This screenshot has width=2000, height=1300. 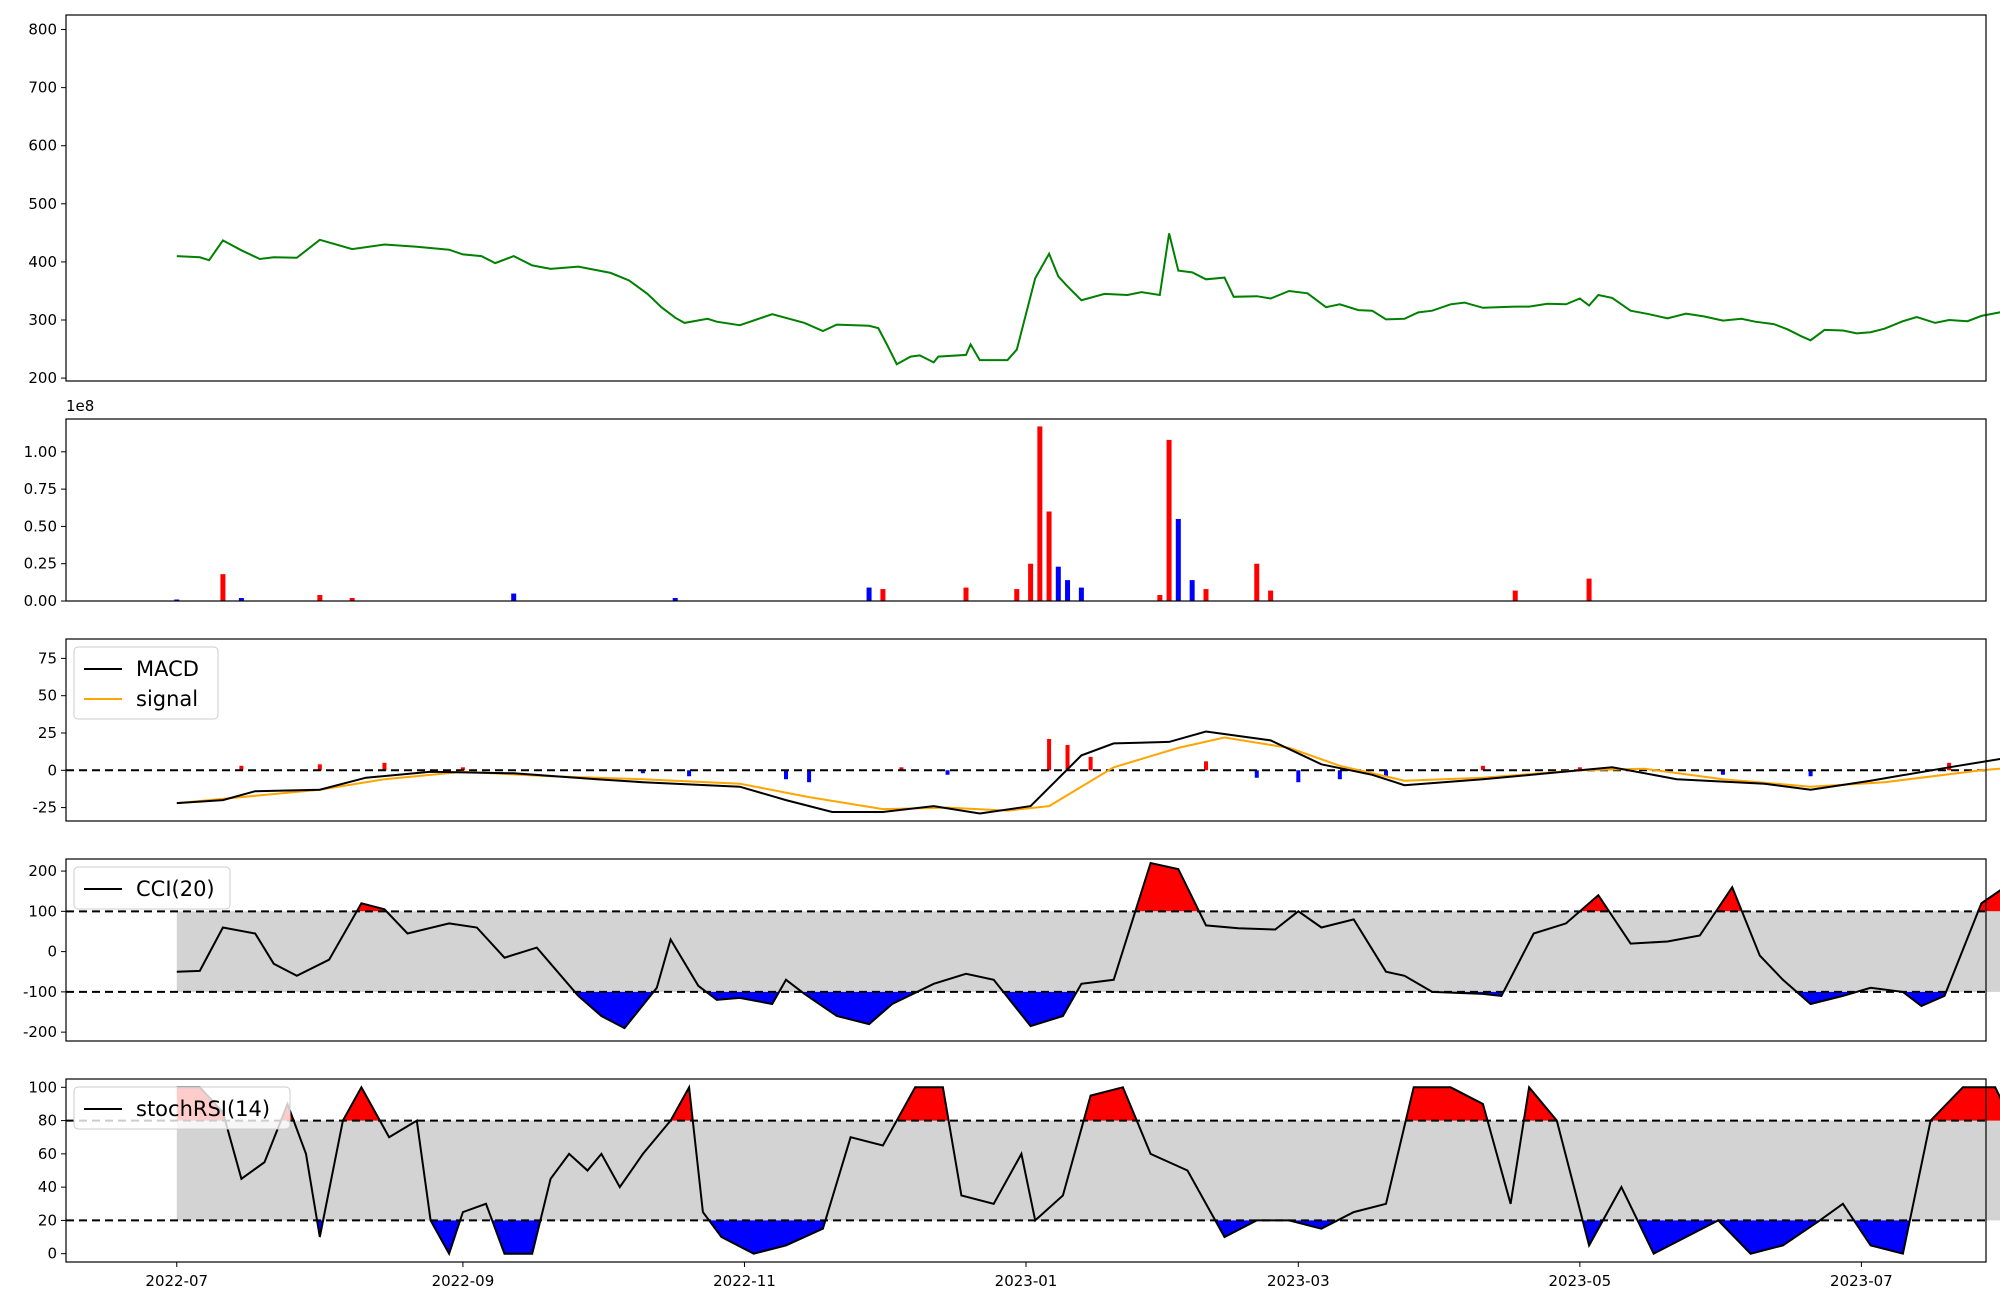 I want to click on stochrsi-legend-box, so click(x=182, y=1108).